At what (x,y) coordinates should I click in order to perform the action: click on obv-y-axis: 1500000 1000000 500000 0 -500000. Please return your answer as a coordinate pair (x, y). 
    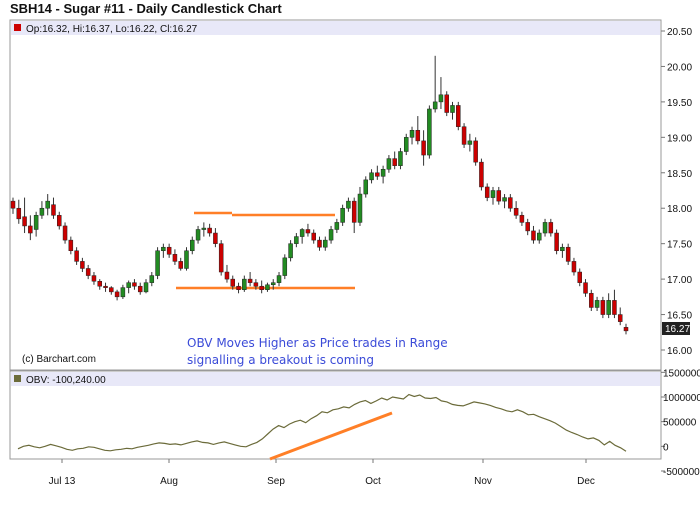
    Looking at the image, I should click on (680, 423).